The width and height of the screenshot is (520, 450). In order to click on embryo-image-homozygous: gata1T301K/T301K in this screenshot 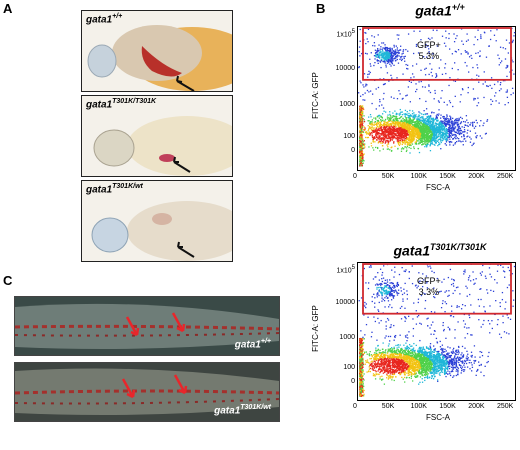, I will do `click(157, 136)`.